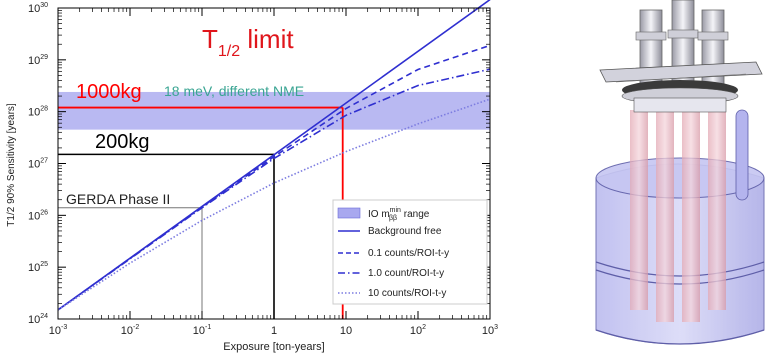 This screenshot has width=771, height=354. What do you see at coordinates (406, 273) in the screenshot?
I see `legend-label-1-0-count: 1.0 count/ROI-t-y` at bounding box center [406, 273].